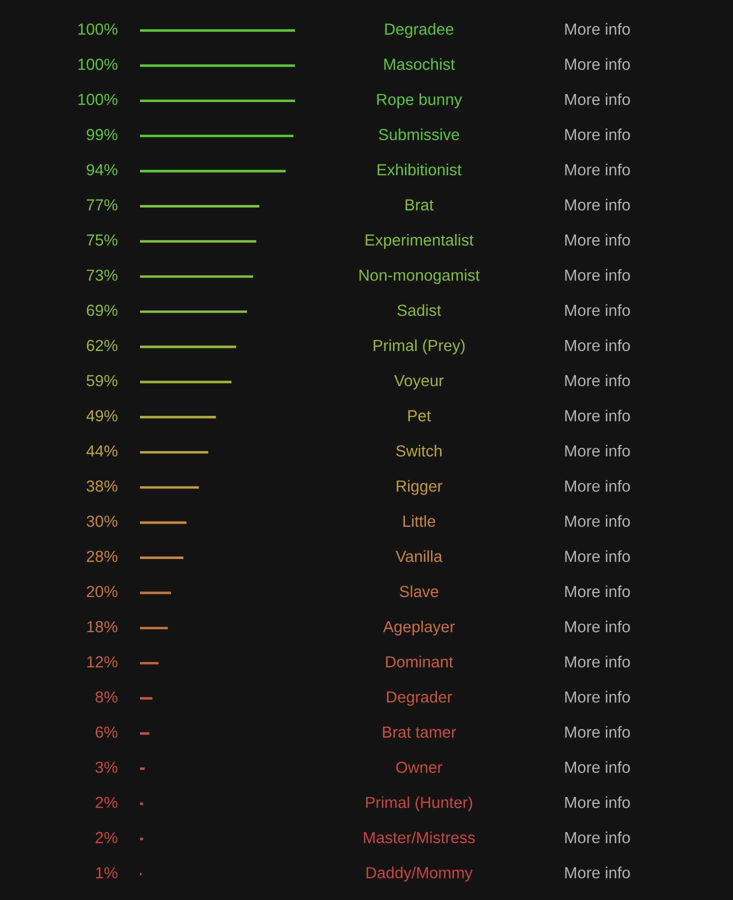  Describe the element at coordinates (419, 591) in the screenshot. I see `y-tick-label: Slave` at that location.